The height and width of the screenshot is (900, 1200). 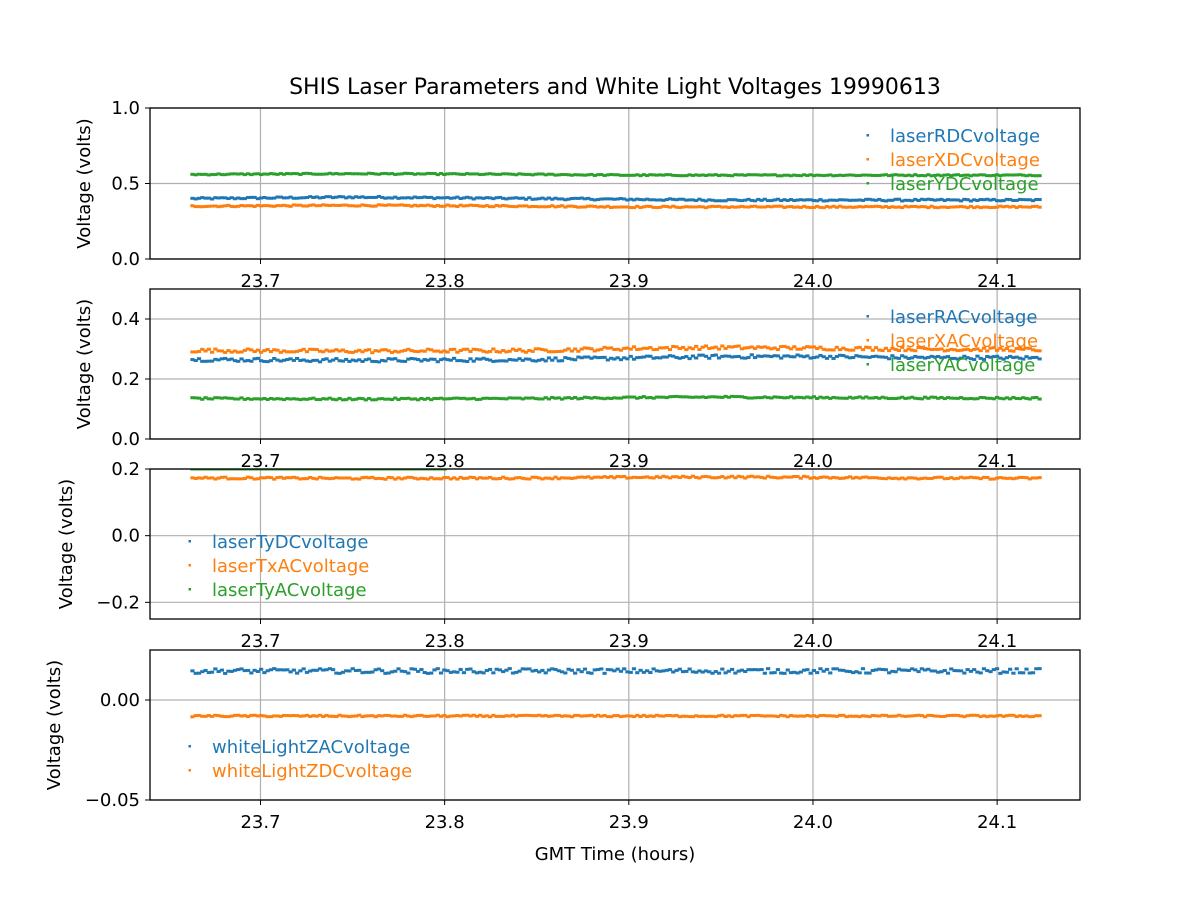 I want to click on y-axis-label: Voltage (volts), so click(x=84, y=183).